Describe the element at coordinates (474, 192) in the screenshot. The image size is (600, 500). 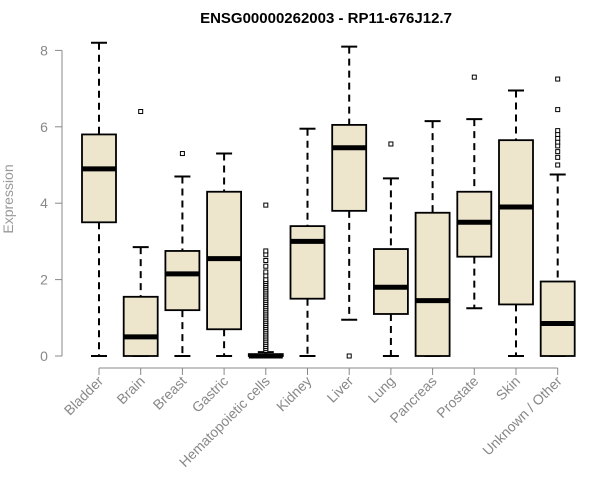
I see `box-prostate` at that location.